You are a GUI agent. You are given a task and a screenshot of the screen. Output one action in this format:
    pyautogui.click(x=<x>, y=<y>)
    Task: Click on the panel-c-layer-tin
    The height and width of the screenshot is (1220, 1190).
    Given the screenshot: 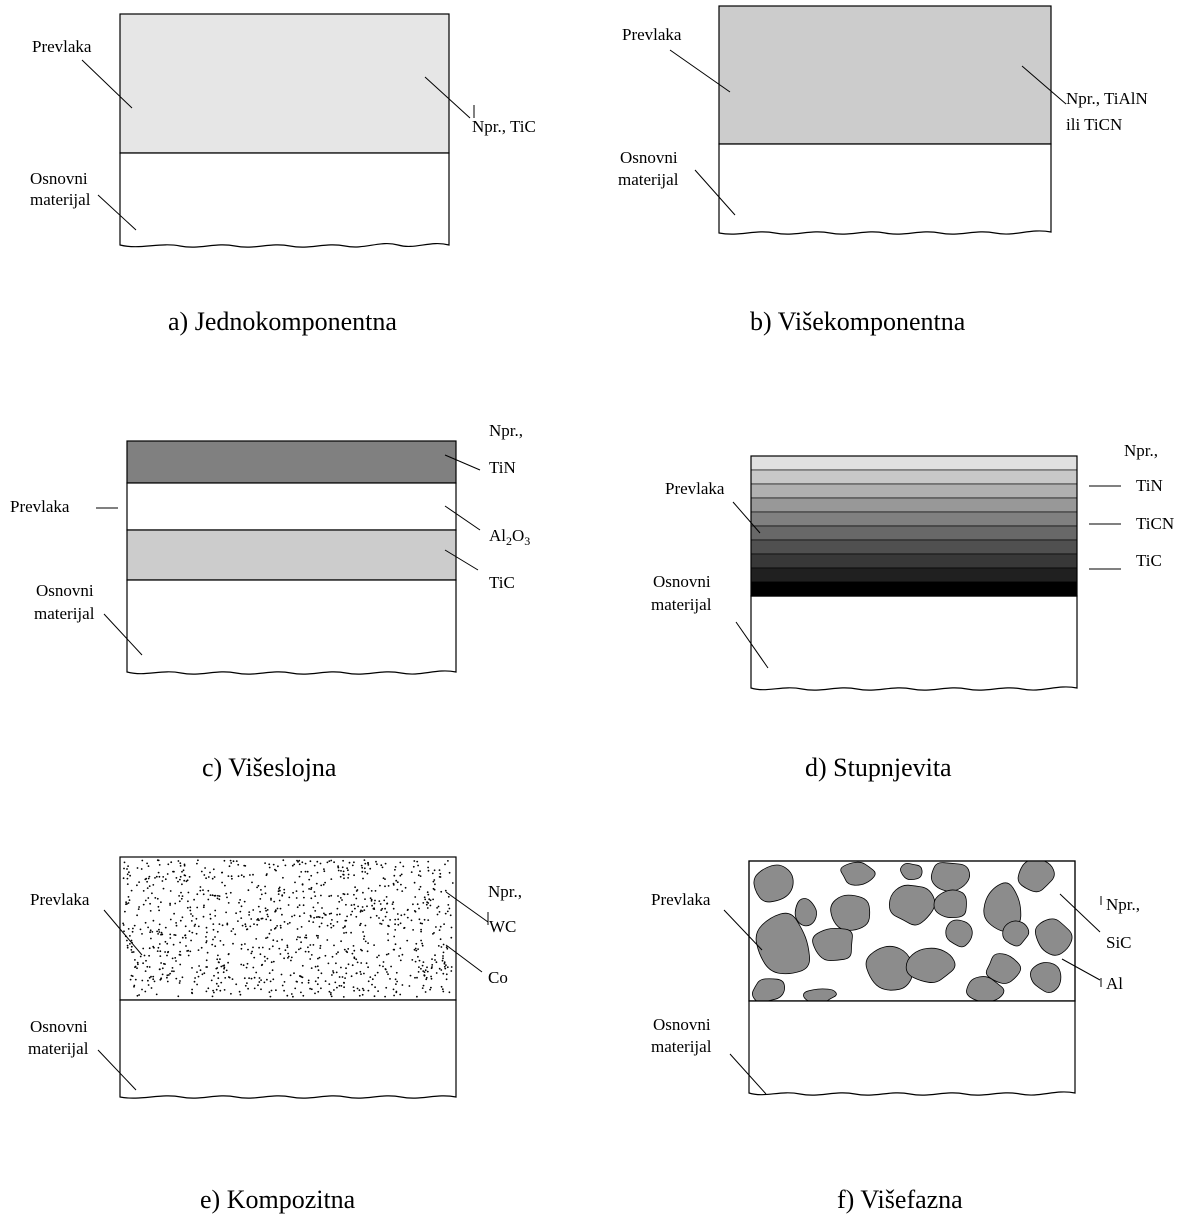 What is the action you would take?
    pyautogui.click(x=291, y=462)
    